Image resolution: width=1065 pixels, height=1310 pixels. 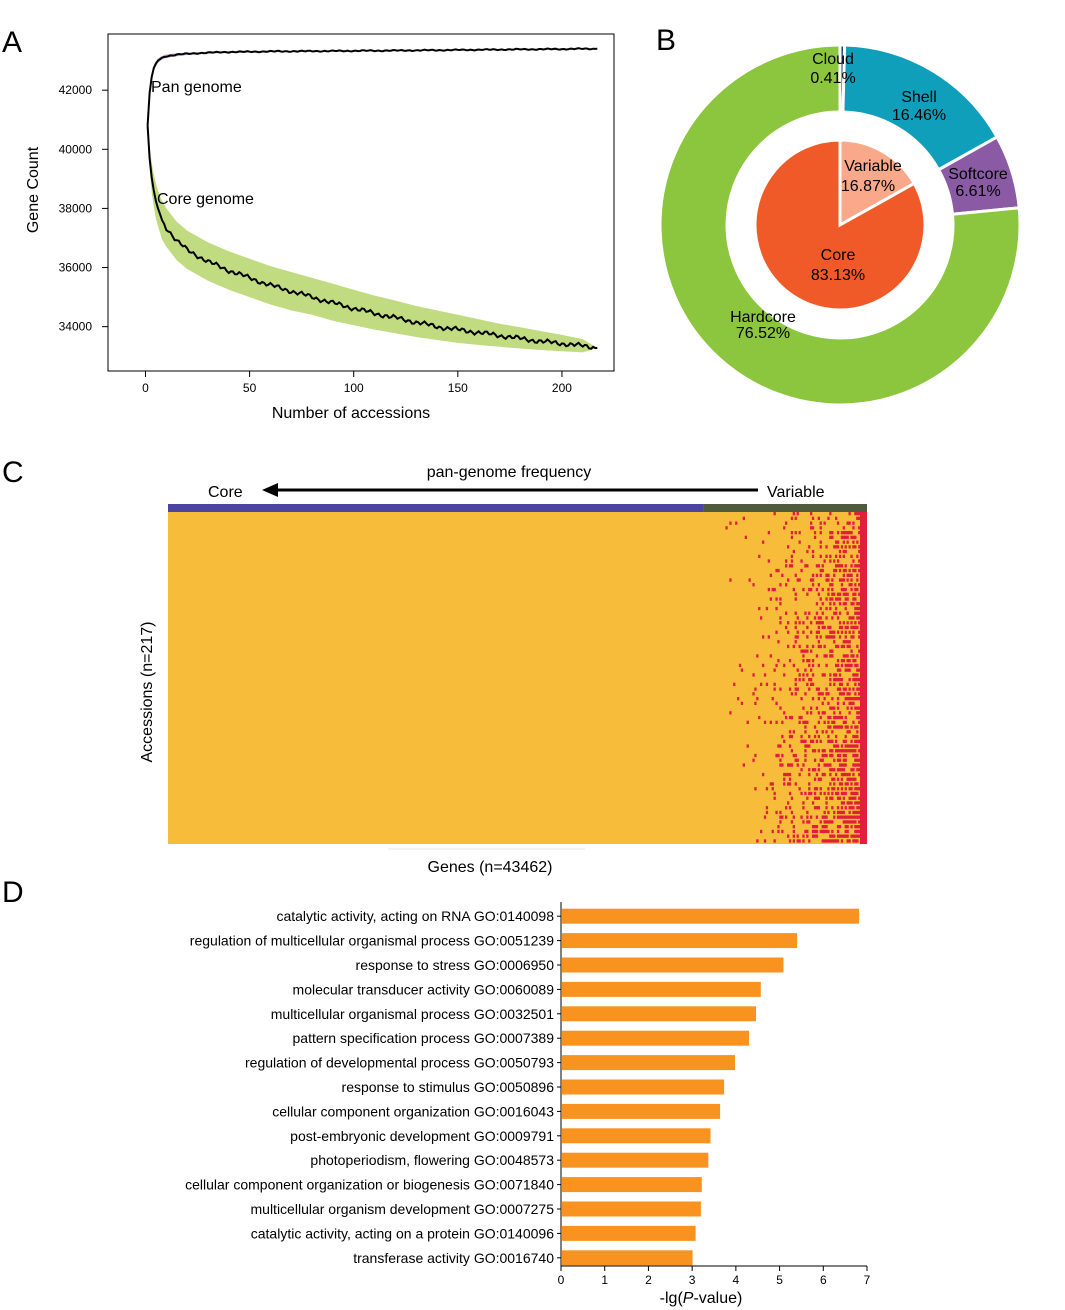 I want to click on arrow-core-label: Core, so click(x=225, y=492).